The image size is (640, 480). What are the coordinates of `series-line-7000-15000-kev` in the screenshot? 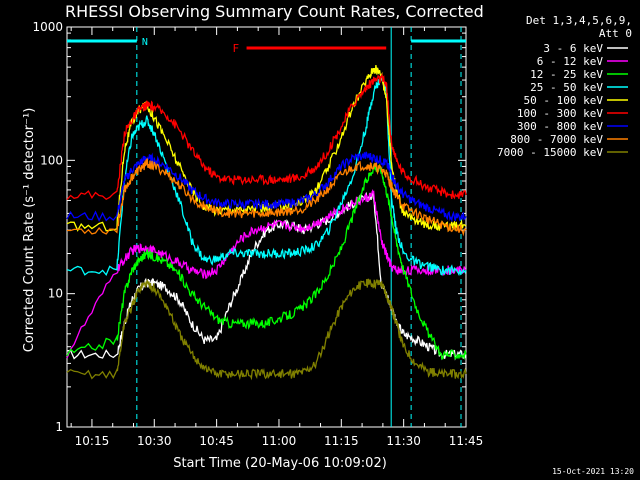 It's located at (266, 329).